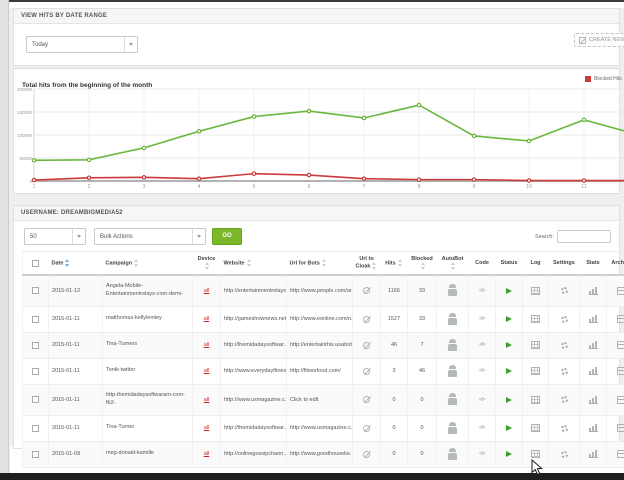 This screenshot has width=624, height=480. I want to click on column-header-campaign: Campaign, so click(147, 263).